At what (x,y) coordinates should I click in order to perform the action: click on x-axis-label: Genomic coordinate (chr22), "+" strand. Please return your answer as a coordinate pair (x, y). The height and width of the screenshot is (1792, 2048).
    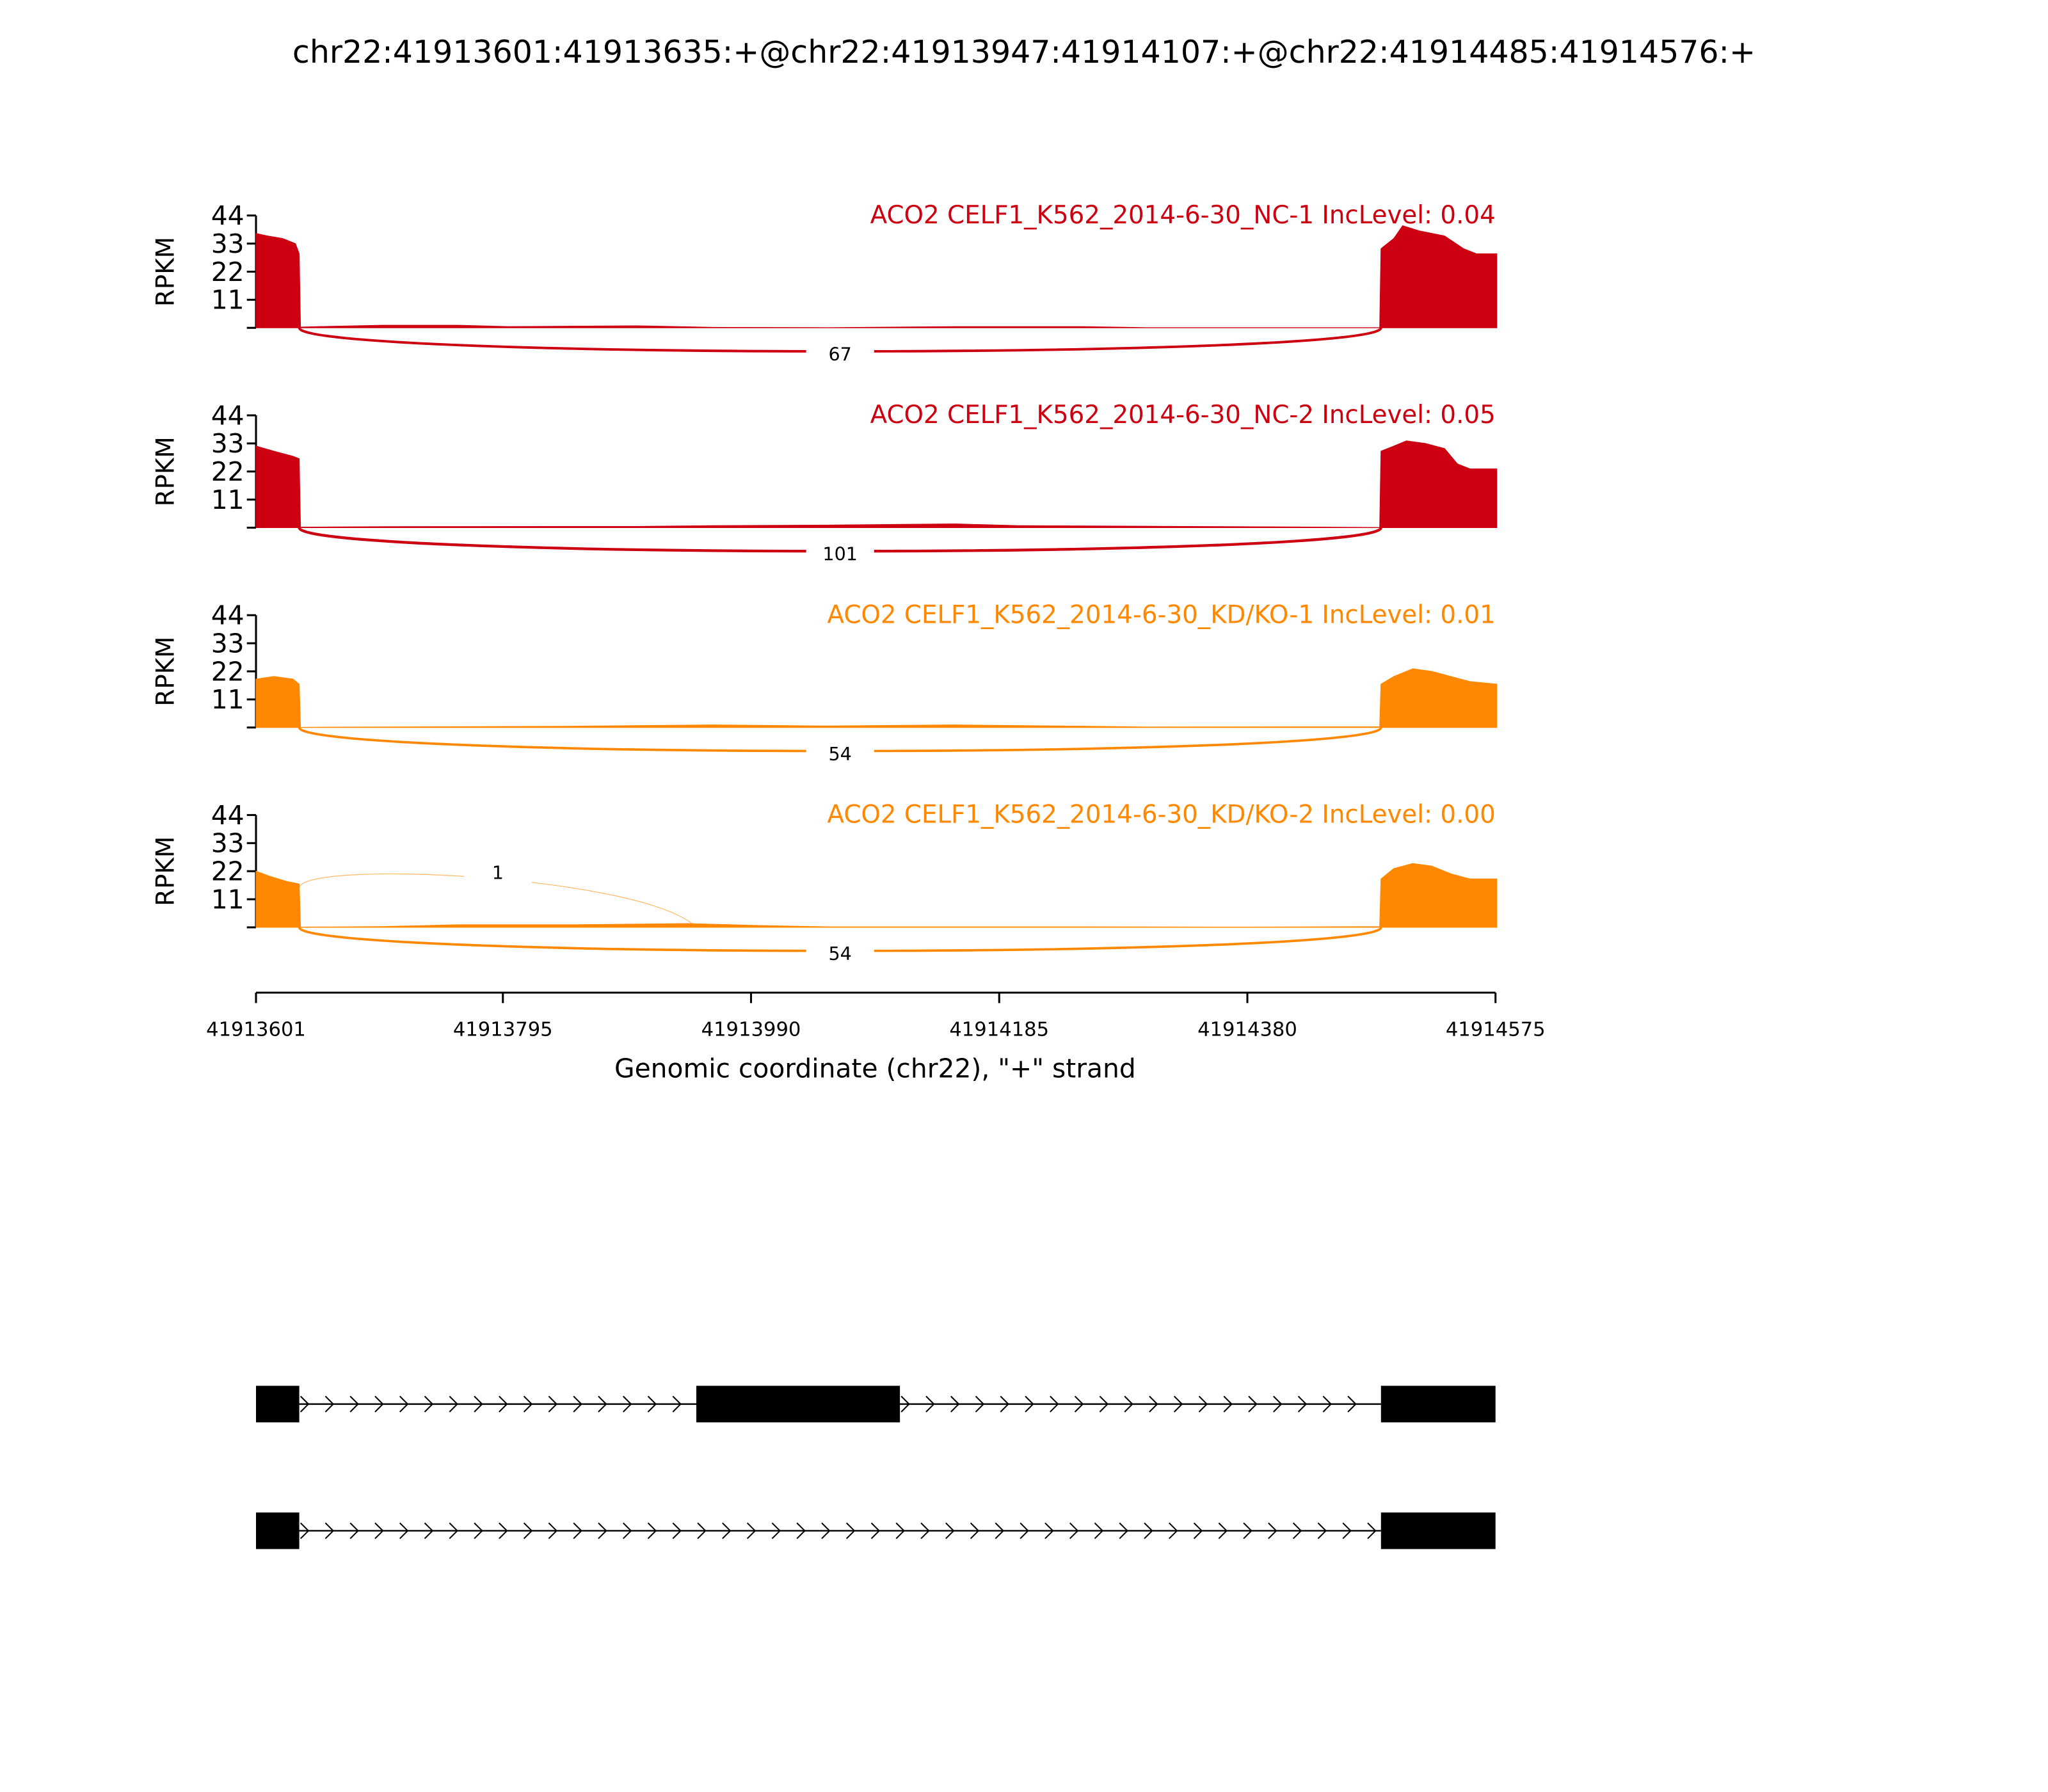
    Looking at the image, I should click on (875, 1068).